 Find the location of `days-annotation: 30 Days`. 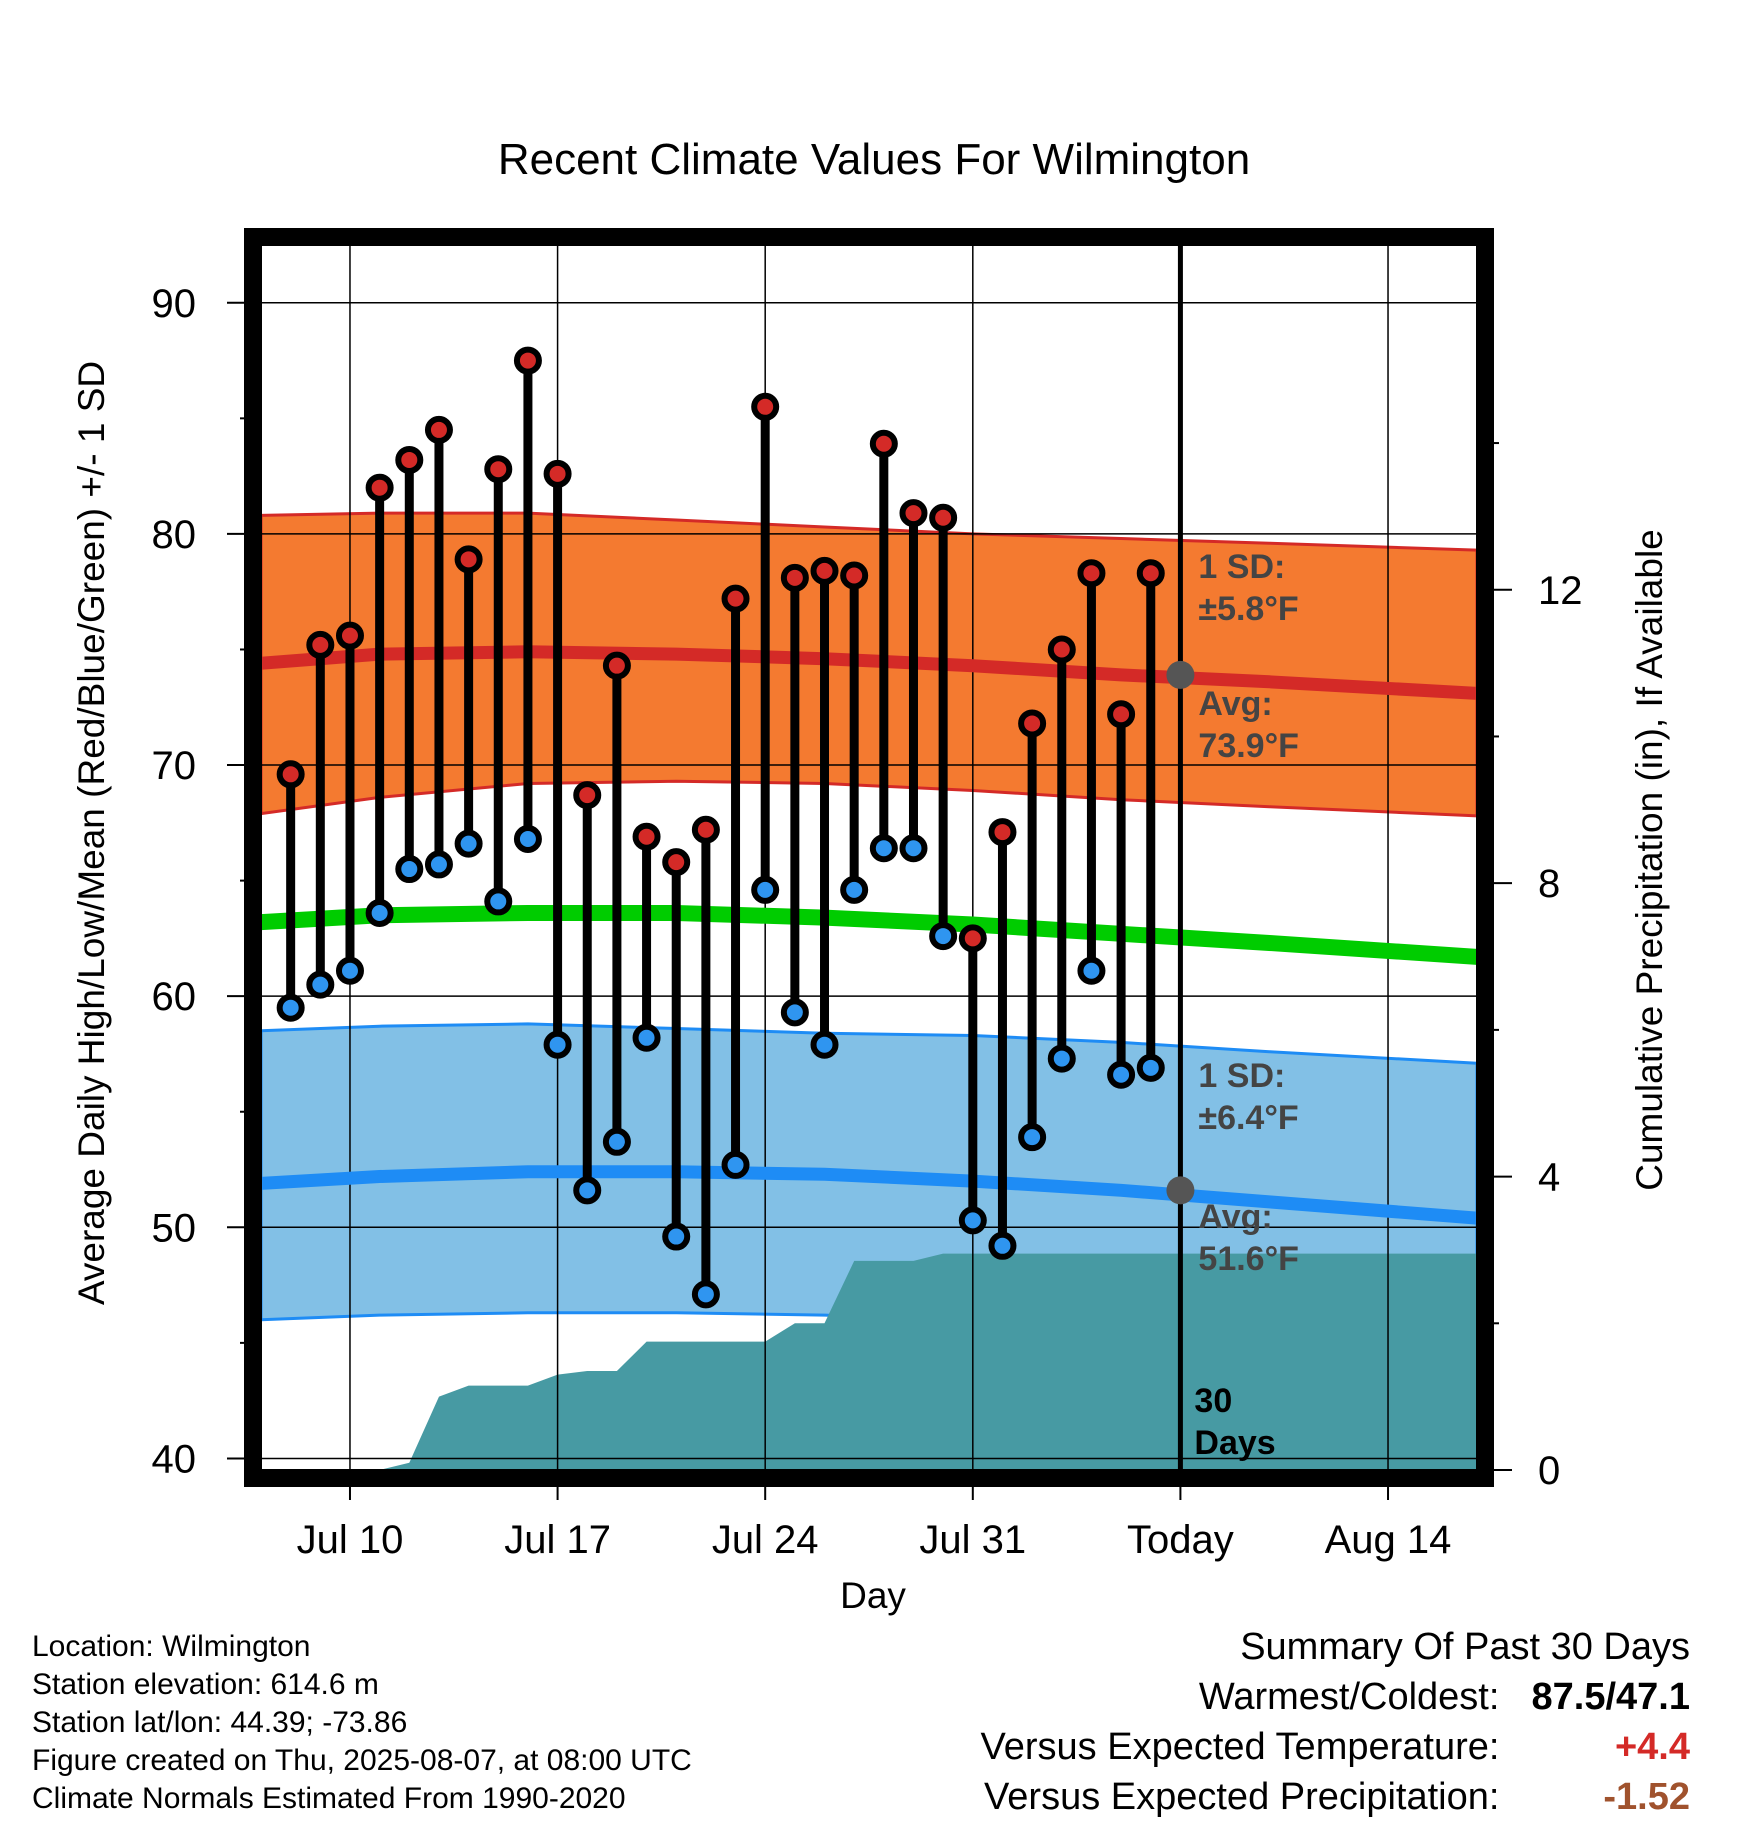

days-annotation: 30 Days is located at coordinates (1234, 1422).